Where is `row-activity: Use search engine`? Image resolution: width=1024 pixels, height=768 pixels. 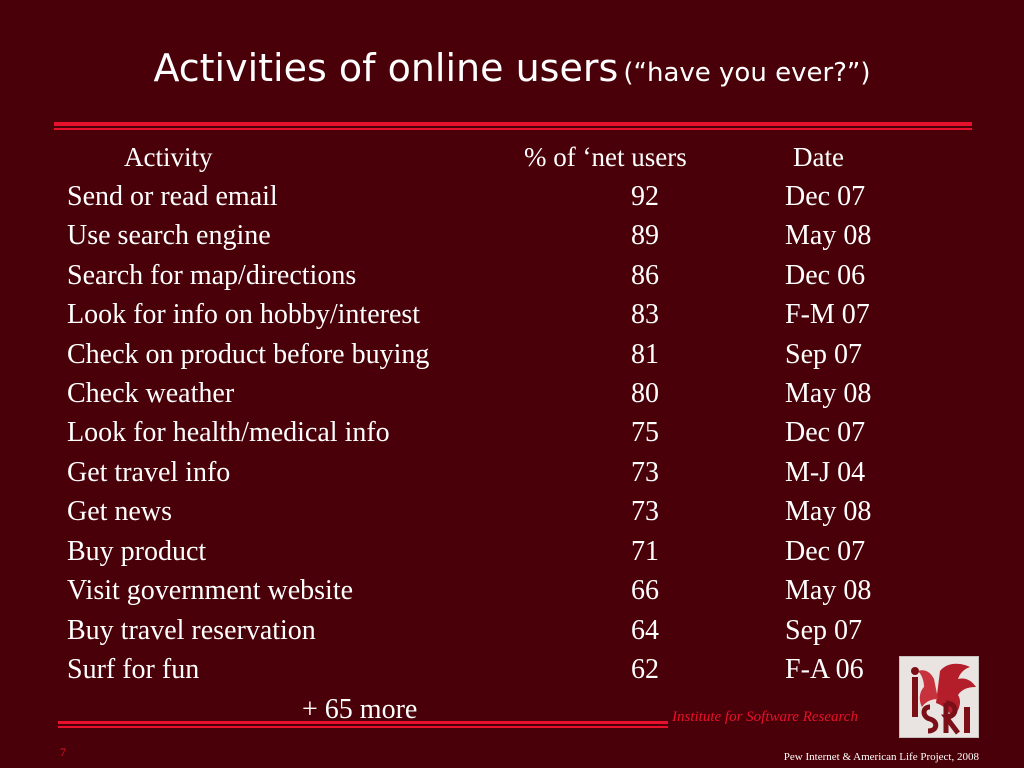
row-activity: Use search engine is located at coordinates (169, 235).